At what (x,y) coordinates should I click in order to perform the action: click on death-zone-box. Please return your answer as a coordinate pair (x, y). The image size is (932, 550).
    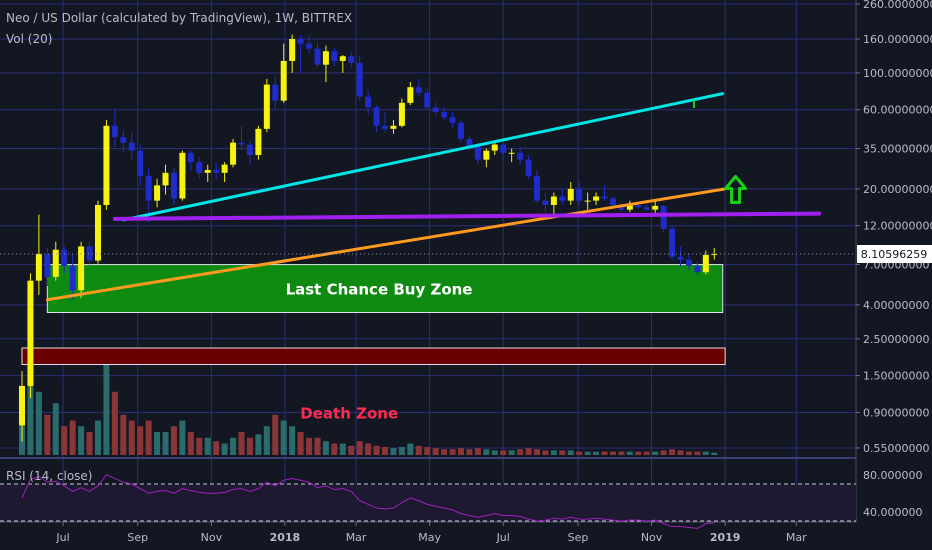
    Looking at the image, I should click on (373, 356).